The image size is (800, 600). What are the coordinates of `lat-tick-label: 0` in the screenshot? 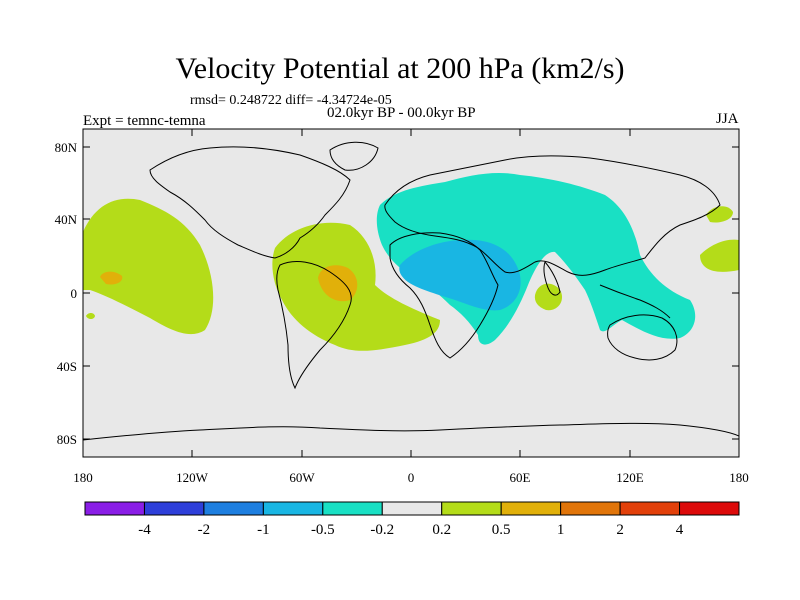 It's located at (74, 293).